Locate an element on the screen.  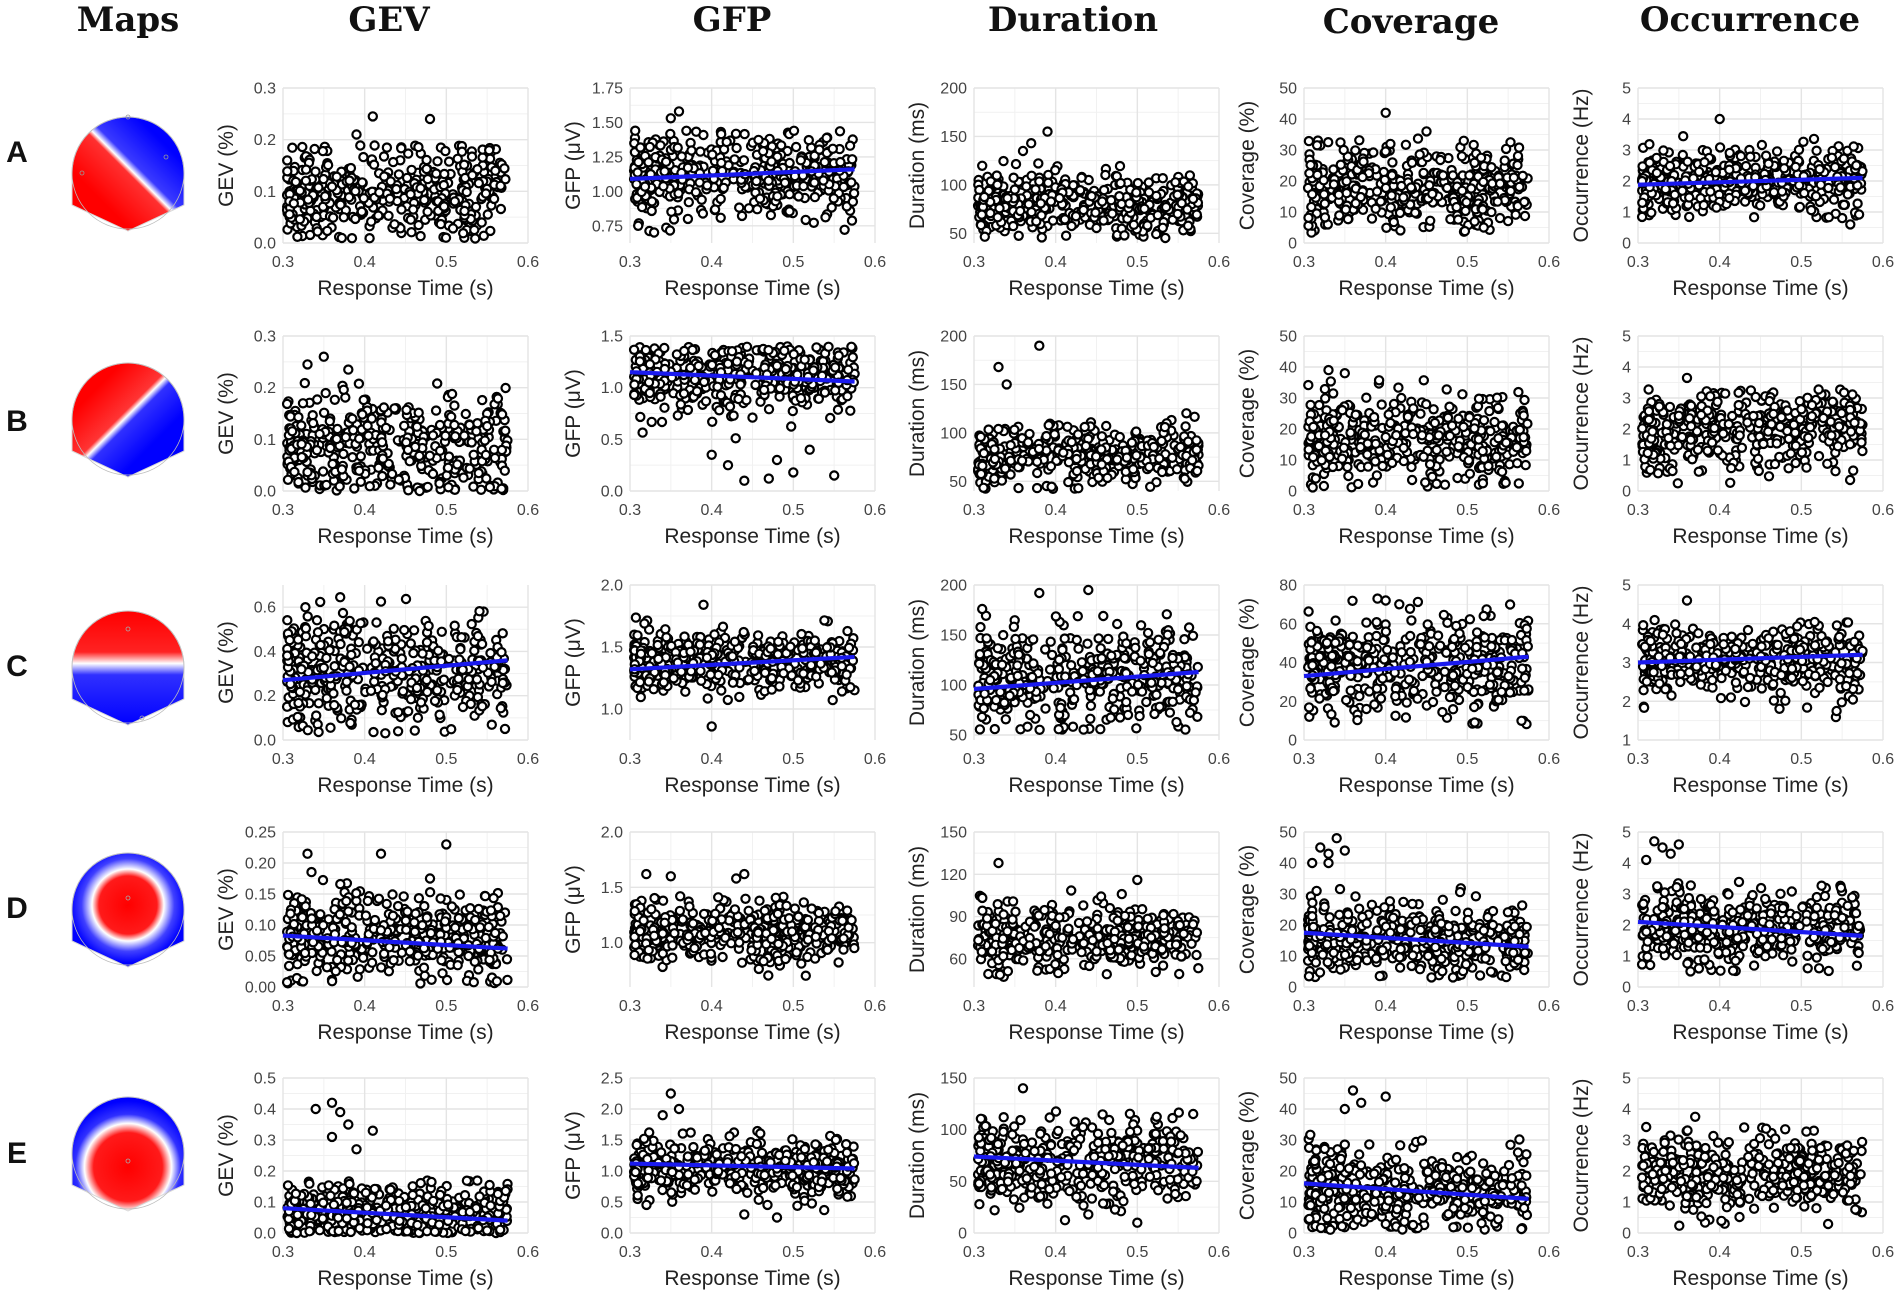
x-tick-label: 0.6 is located at coordinates (1883, 262).